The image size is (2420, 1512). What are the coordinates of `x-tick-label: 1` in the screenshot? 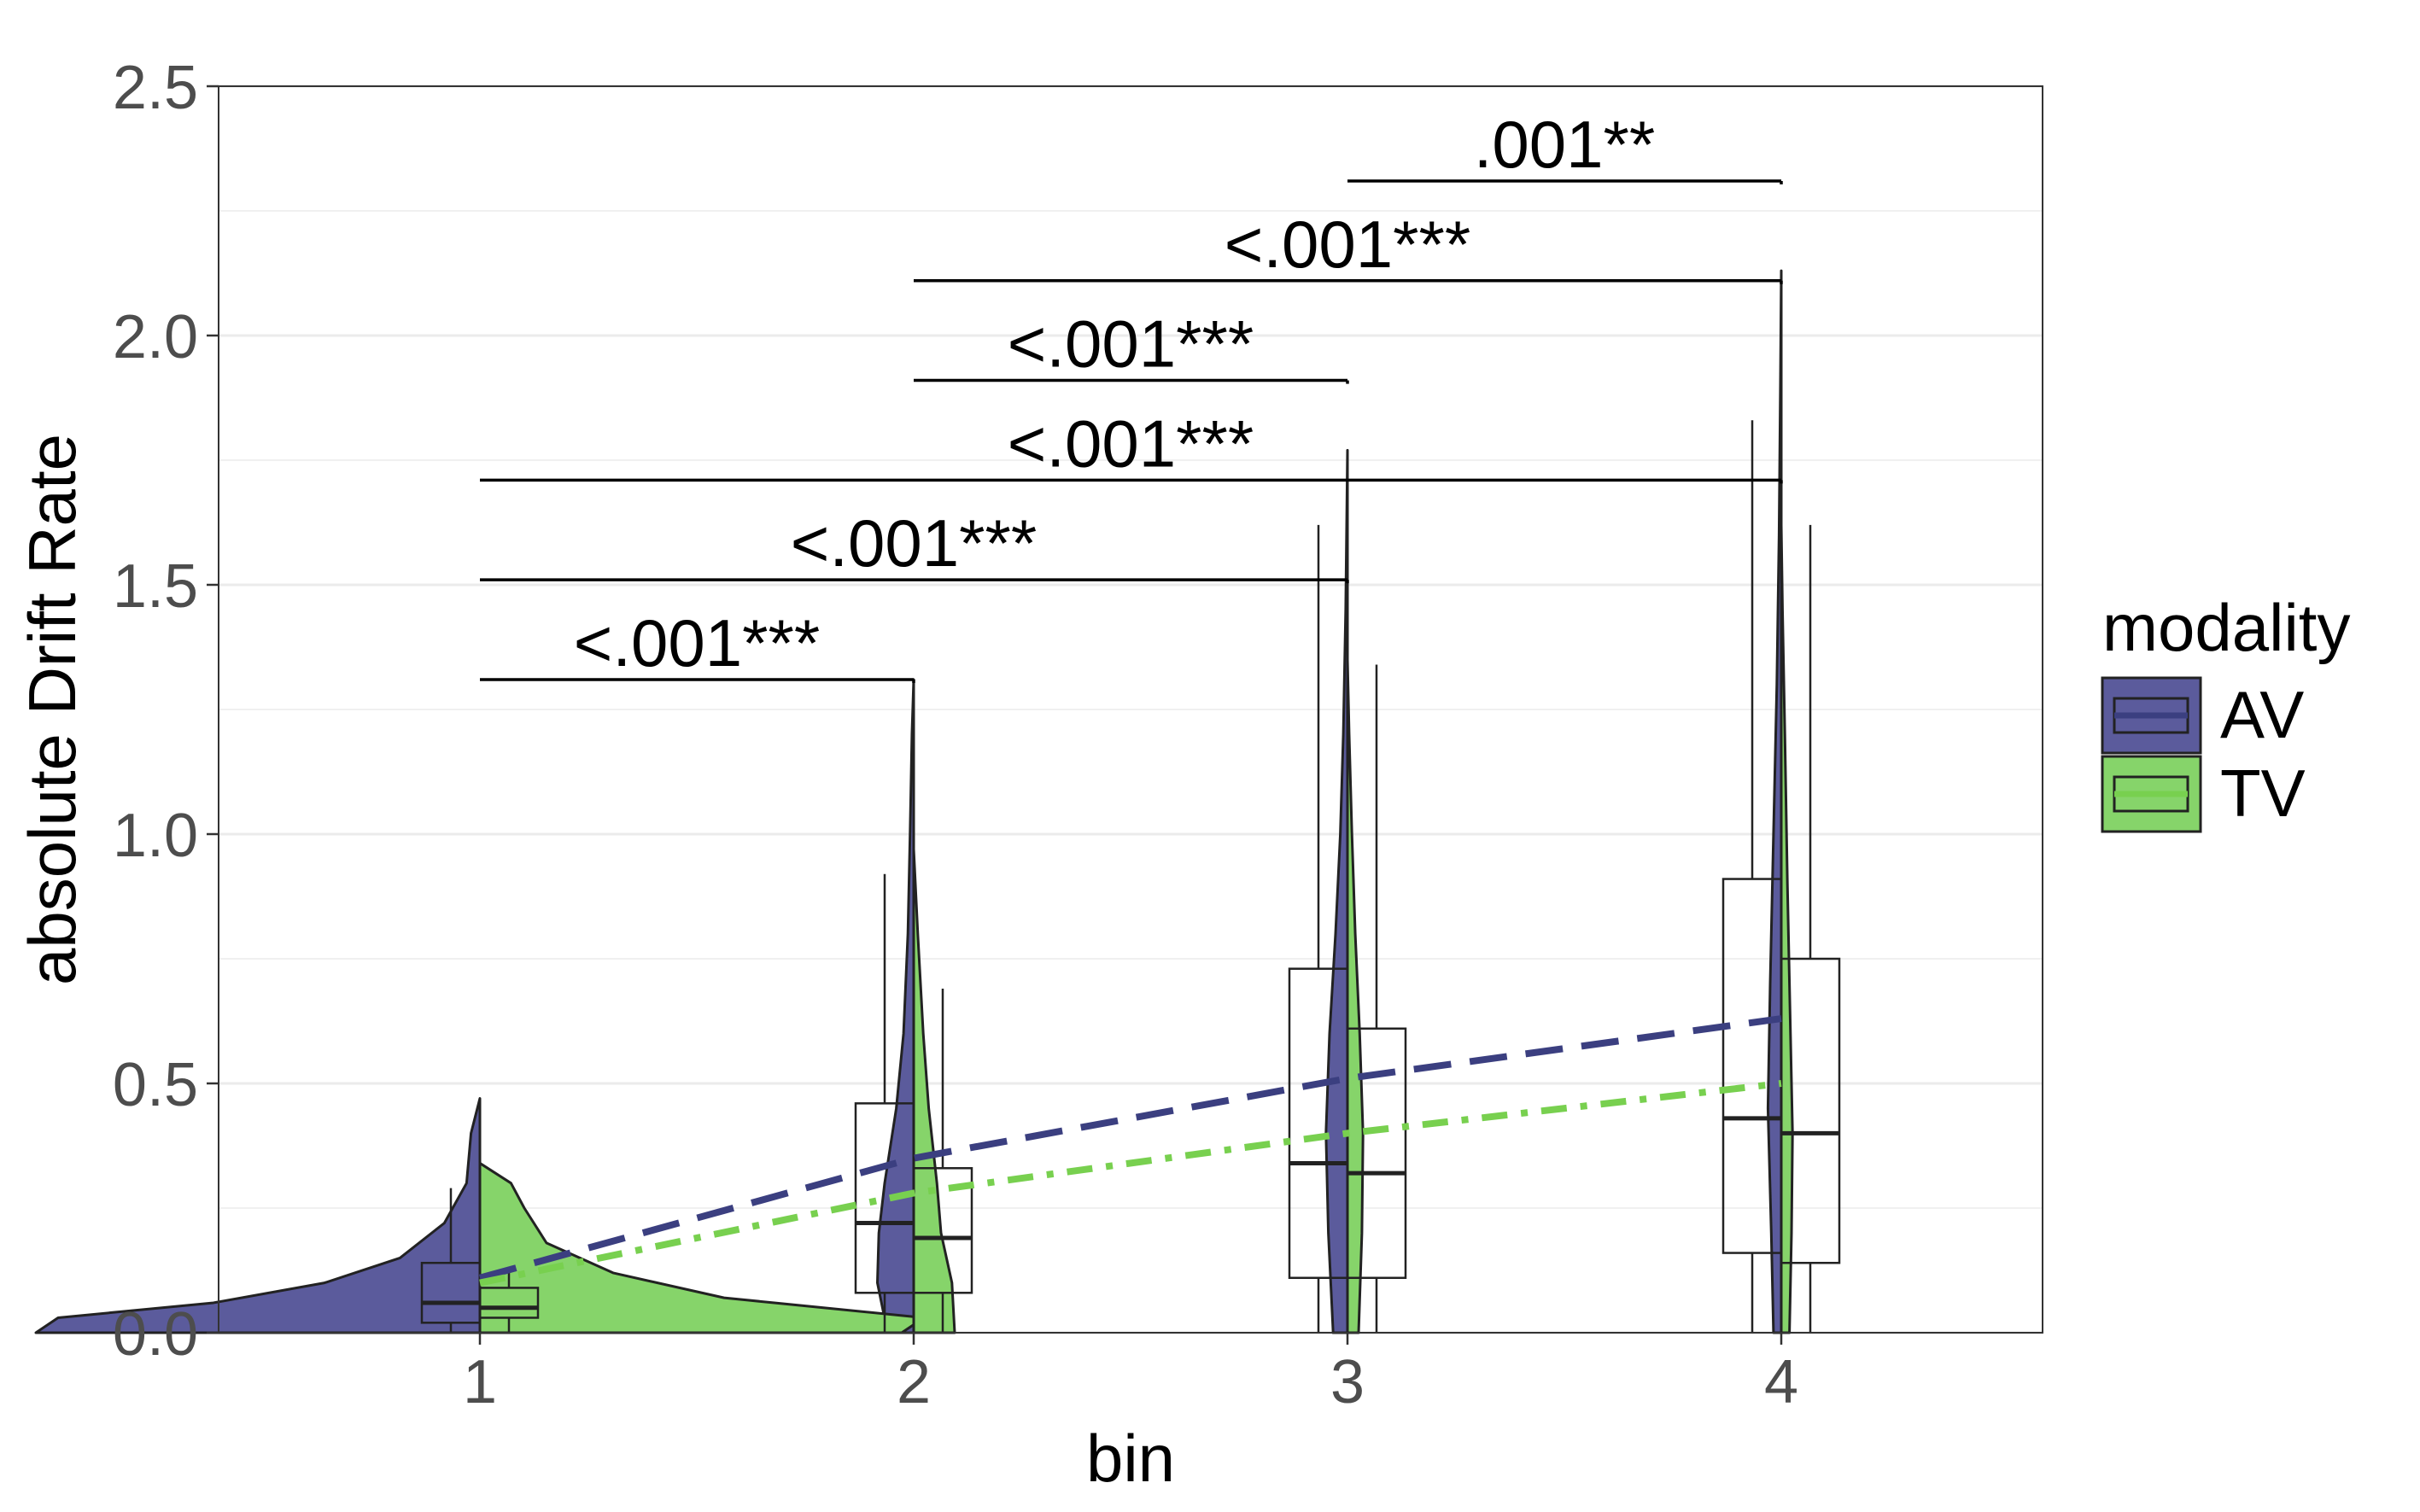 It's located at (480, 1382).